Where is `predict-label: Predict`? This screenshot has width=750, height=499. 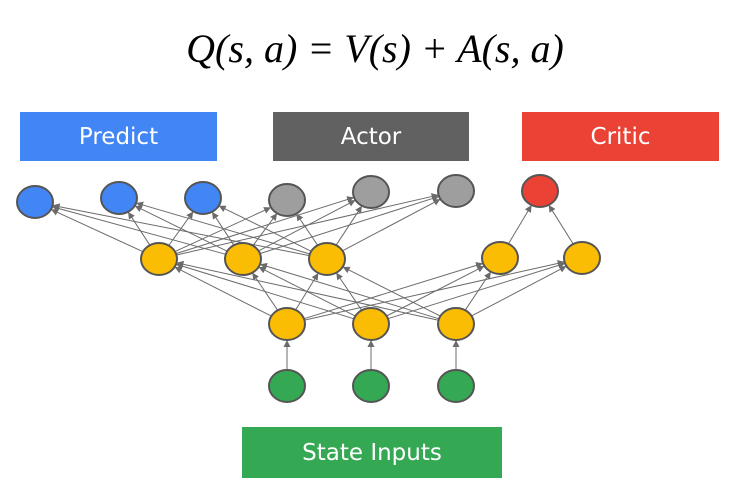 predict-label: Predict is located at coordinates (118, 137).